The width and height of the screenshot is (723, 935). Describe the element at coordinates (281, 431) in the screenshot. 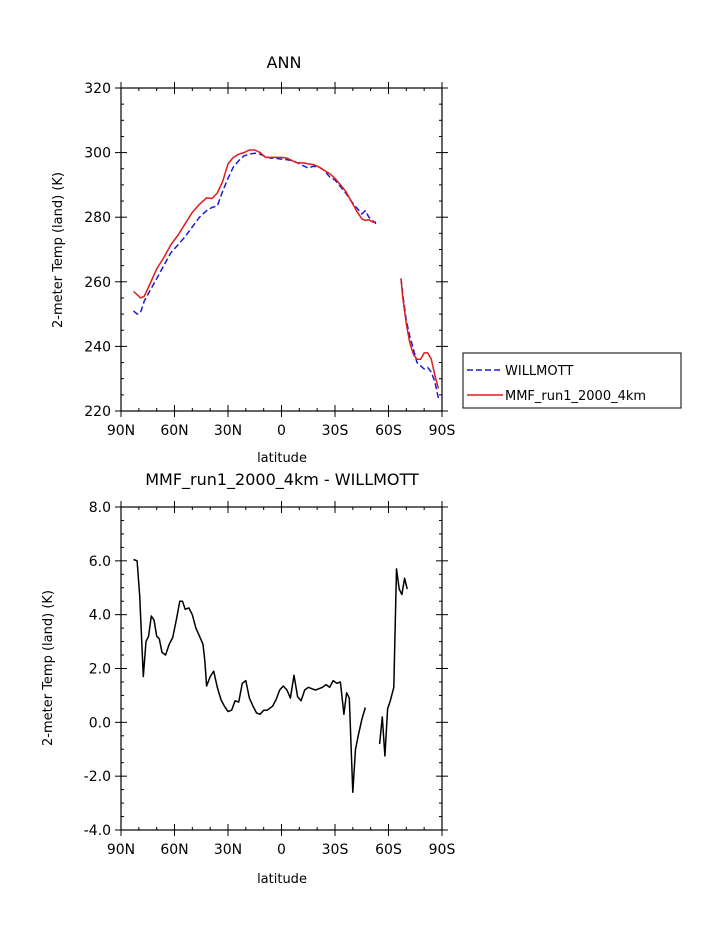

I see `top-x-tick-label: 0` at that location.